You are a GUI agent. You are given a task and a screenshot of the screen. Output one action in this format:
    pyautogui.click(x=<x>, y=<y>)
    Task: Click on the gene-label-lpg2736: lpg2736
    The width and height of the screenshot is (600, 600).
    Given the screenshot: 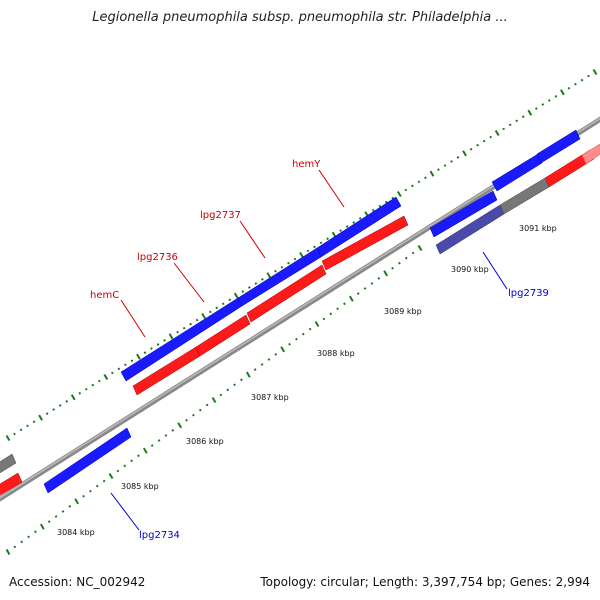 What is the action you would take?
    pyautogui.click(x=157, y=257)
    